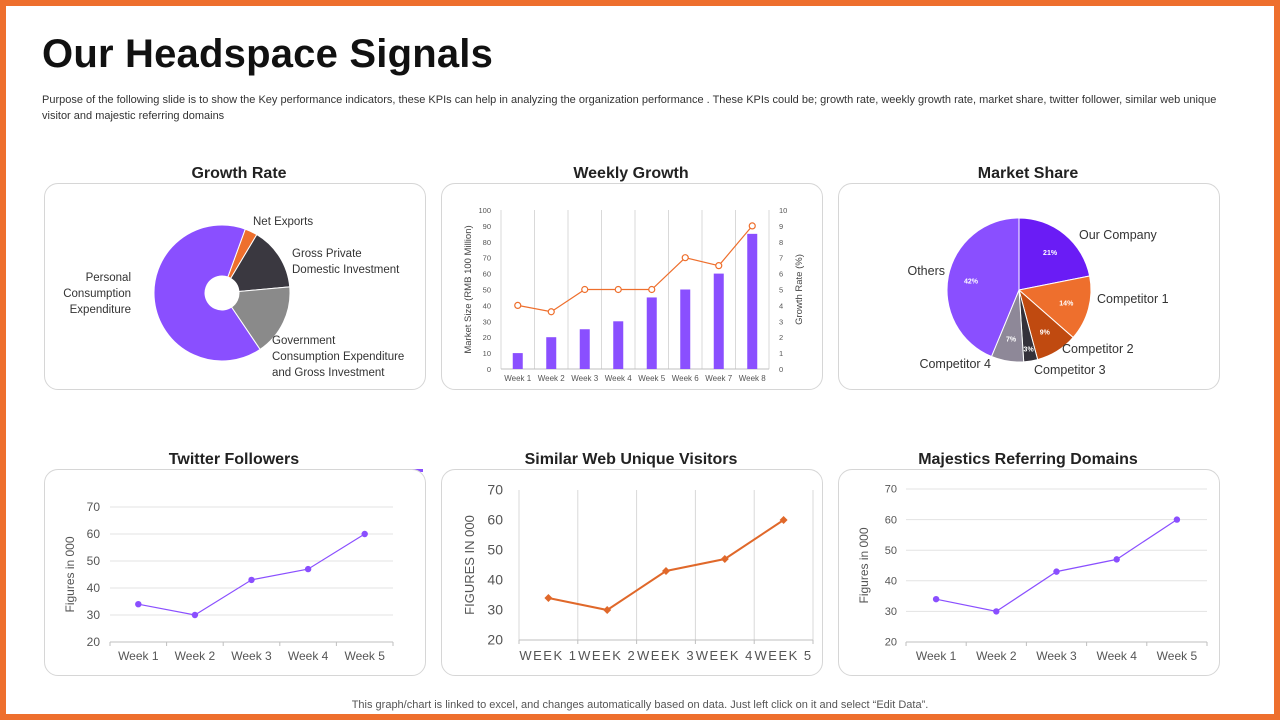 The image size is (1280, 720). What do you see at coordinates (207, 293) in the screenshot?
I see `slice-personal-consumption-expenditure` at bounding box center [207, 293].